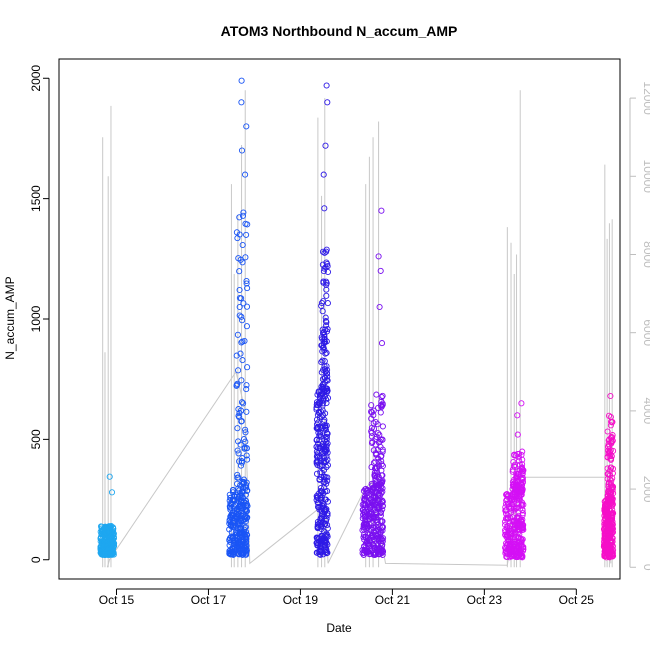 This screenshot has height=650, width=650. Describe the element at coordinates (36, 559) in the screenshot. I see `left-tick-label: 0` at that location.